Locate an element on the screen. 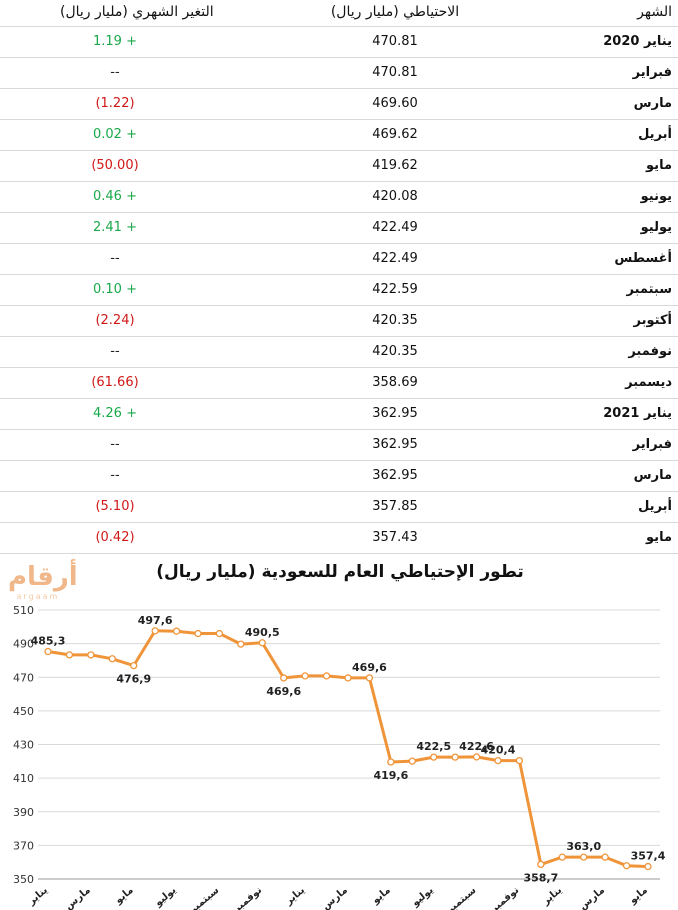 The height and width of the screenshot is (910, 678). y-tick-label: 410 is located at coordinates (23, 778).